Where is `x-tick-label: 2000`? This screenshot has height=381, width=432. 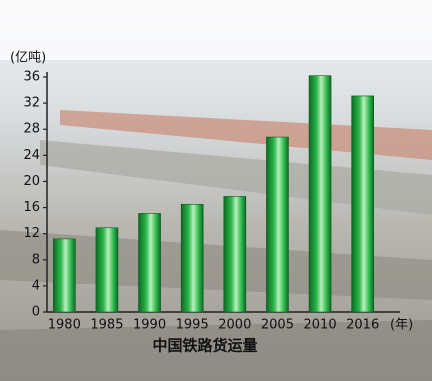
x-tick-label: 2000 is located at coordinates (234, 325).